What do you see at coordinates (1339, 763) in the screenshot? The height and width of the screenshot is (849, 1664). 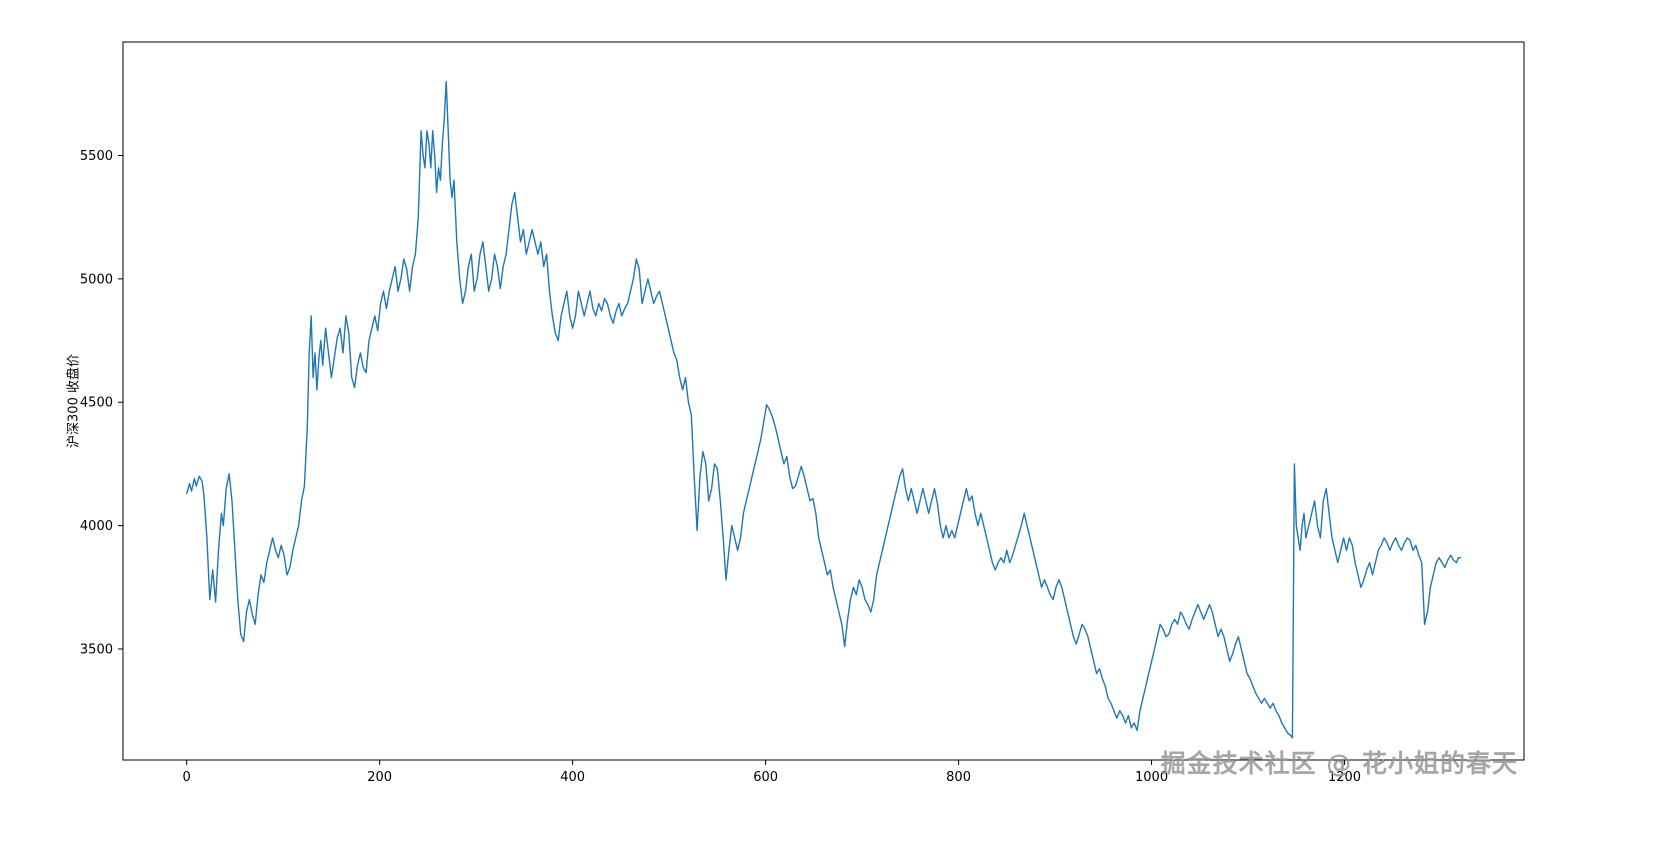 I see `watermark: 掘金技术社区 @ 花小姐的春天` at bounding box center [1339, 763].